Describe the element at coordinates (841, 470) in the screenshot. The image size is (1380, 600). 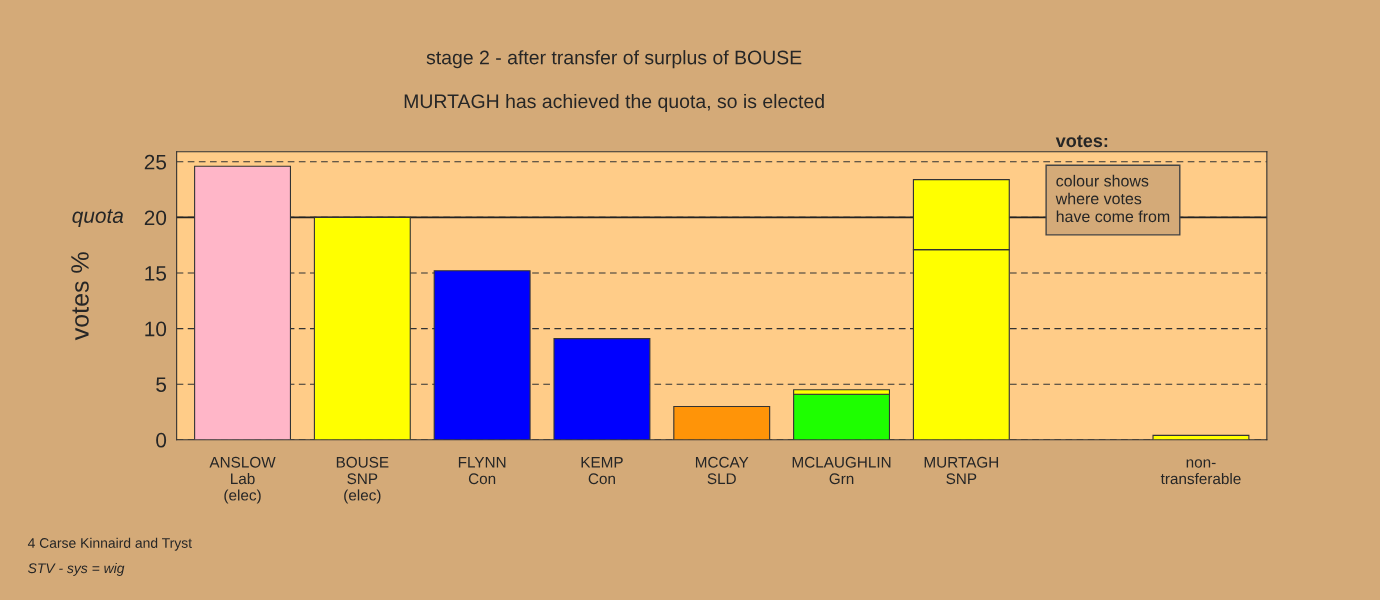
I see `x-tick-label: MCLAUGHLIN Grn` at that location.